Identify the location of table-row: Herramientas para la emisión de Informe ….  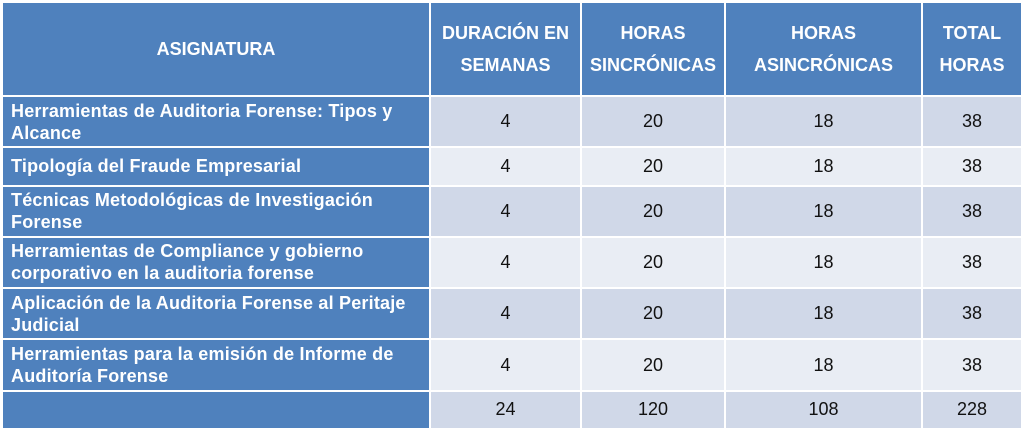
(512, 365).